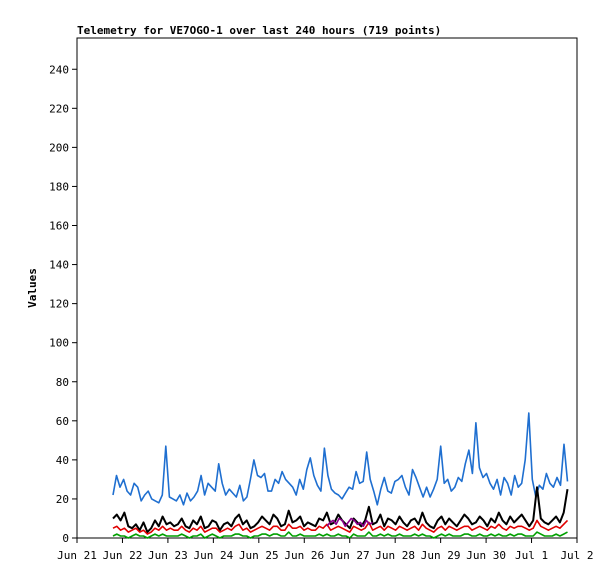 The image size is (615, 579). What do you see at coordinates (65, 538) in the screenshot?
I see `y-tick-label: 0` at bounding box center [65, 538].